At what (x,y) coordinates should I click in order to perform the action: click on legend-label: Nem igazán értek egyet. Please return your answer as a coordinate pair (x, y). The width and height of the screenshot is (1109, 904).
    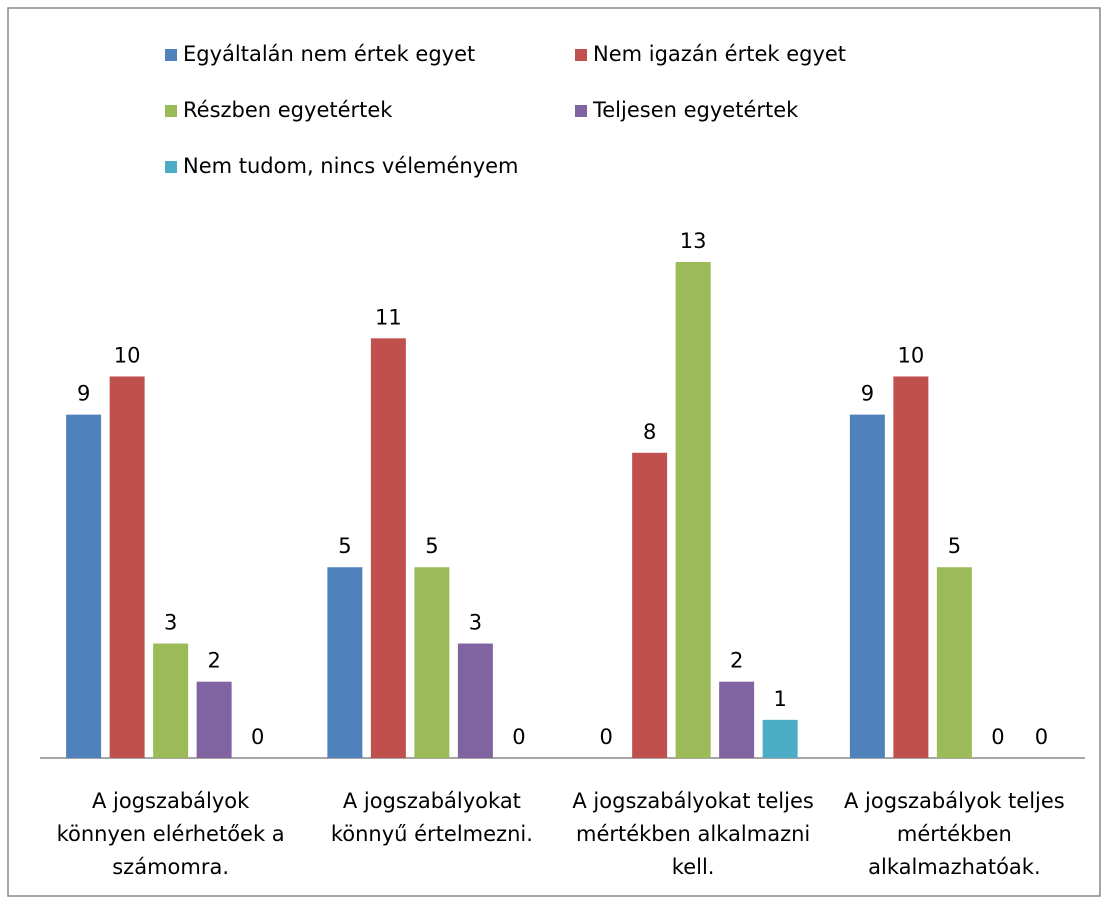
    Looking at the image, I should click on (719, 54).